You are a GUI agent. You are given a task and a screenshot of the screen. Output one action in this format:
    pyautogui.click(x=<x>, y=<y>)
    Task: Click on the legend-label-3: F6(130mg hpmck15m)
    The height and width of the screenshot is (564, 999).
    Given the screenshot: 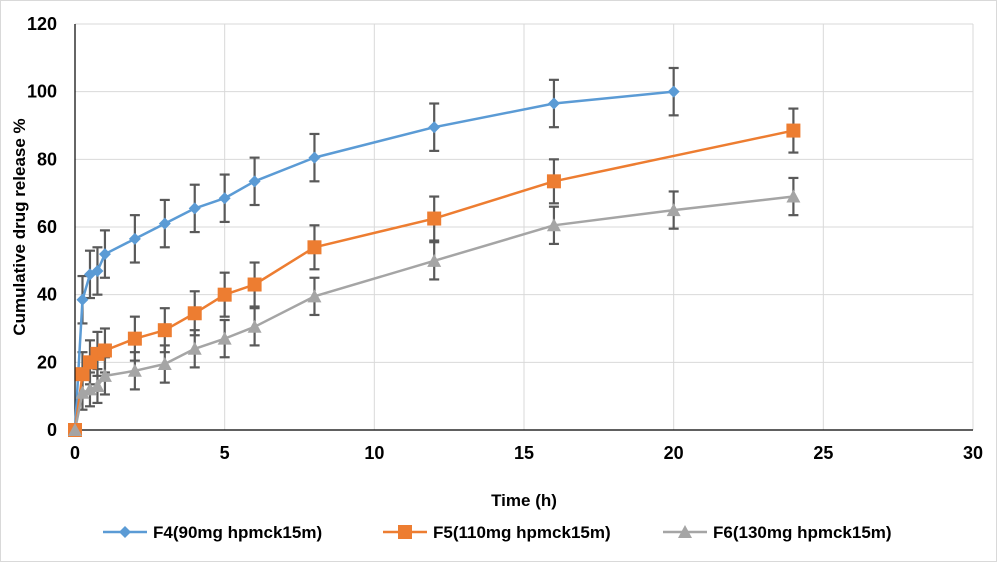 What is the action you would take?
    pyautogui.click(x=802, y=532)
    